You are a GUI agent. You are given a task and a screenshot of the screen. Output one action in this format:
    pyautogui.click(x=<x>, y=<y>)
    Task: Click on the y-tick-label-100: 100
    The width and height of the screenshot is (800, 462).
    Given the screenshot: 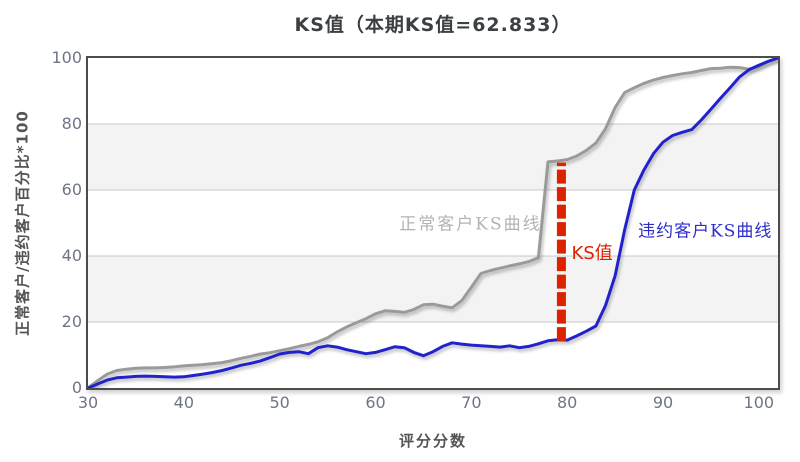 What is the action you would take?
    pyautogui.click(x=66, y=57)
    